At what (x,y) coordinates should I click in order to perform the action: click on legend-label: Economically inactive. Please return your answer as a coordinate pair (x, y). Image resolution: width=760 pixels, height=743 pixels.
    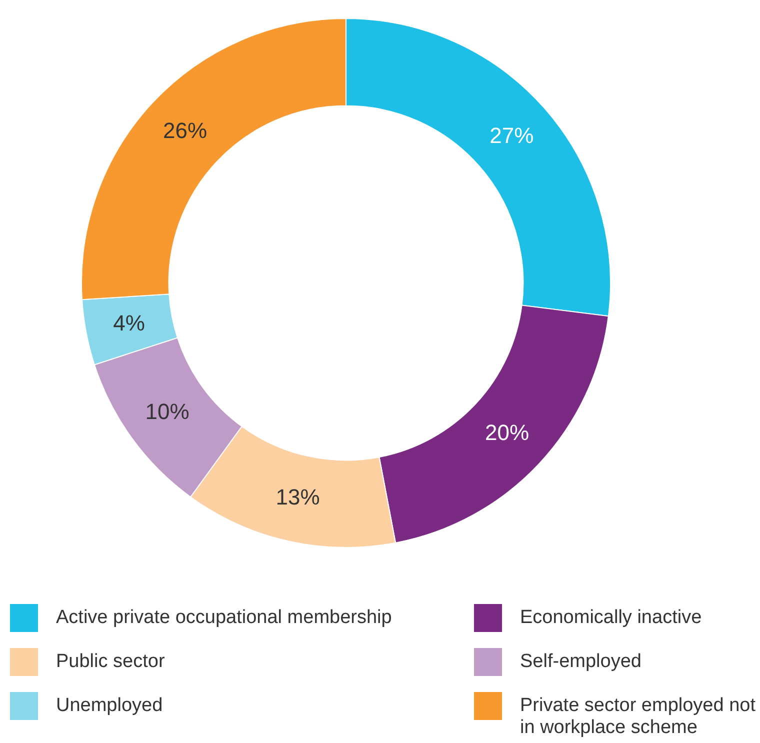
    Looking at the image, I should click on (611, 617).